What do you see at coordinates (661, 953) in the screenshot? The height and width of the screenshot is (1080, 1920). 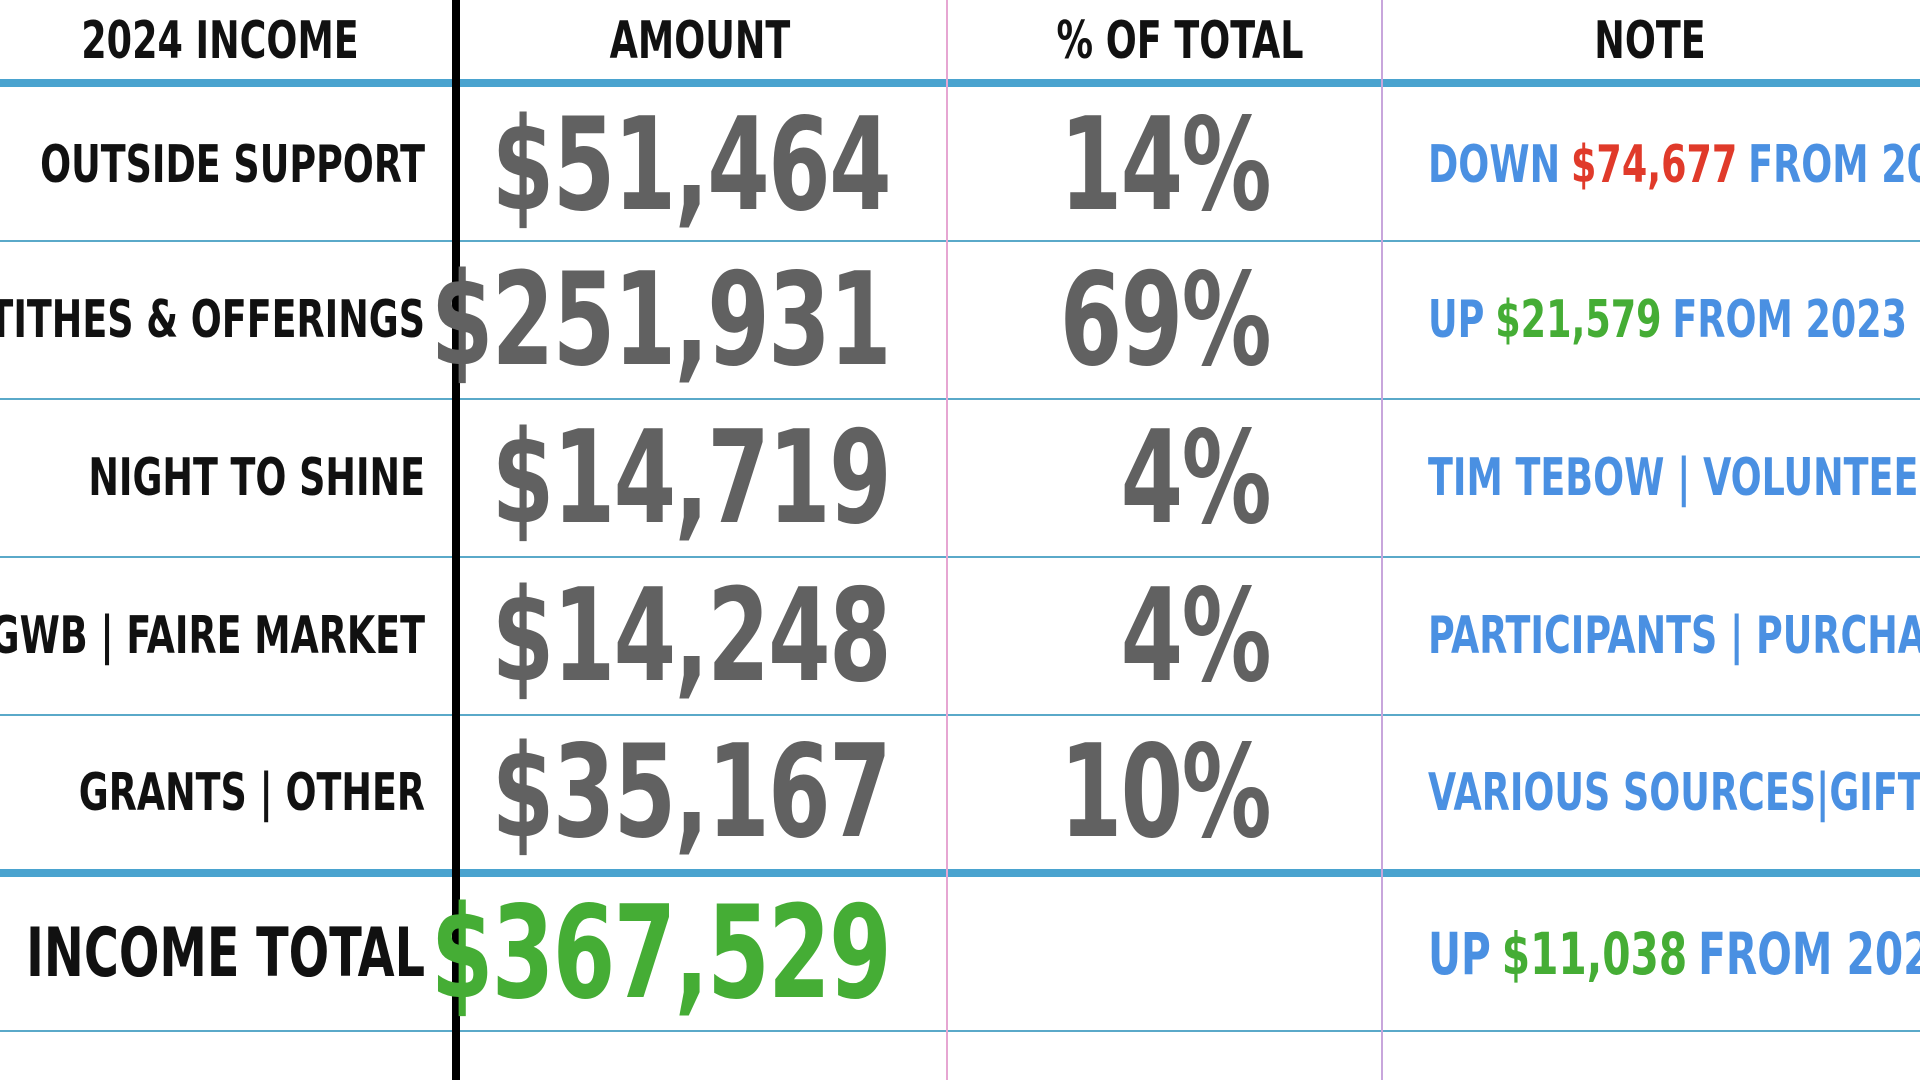 I see `total-amount: $367,529` at bounding box center [661, 953].